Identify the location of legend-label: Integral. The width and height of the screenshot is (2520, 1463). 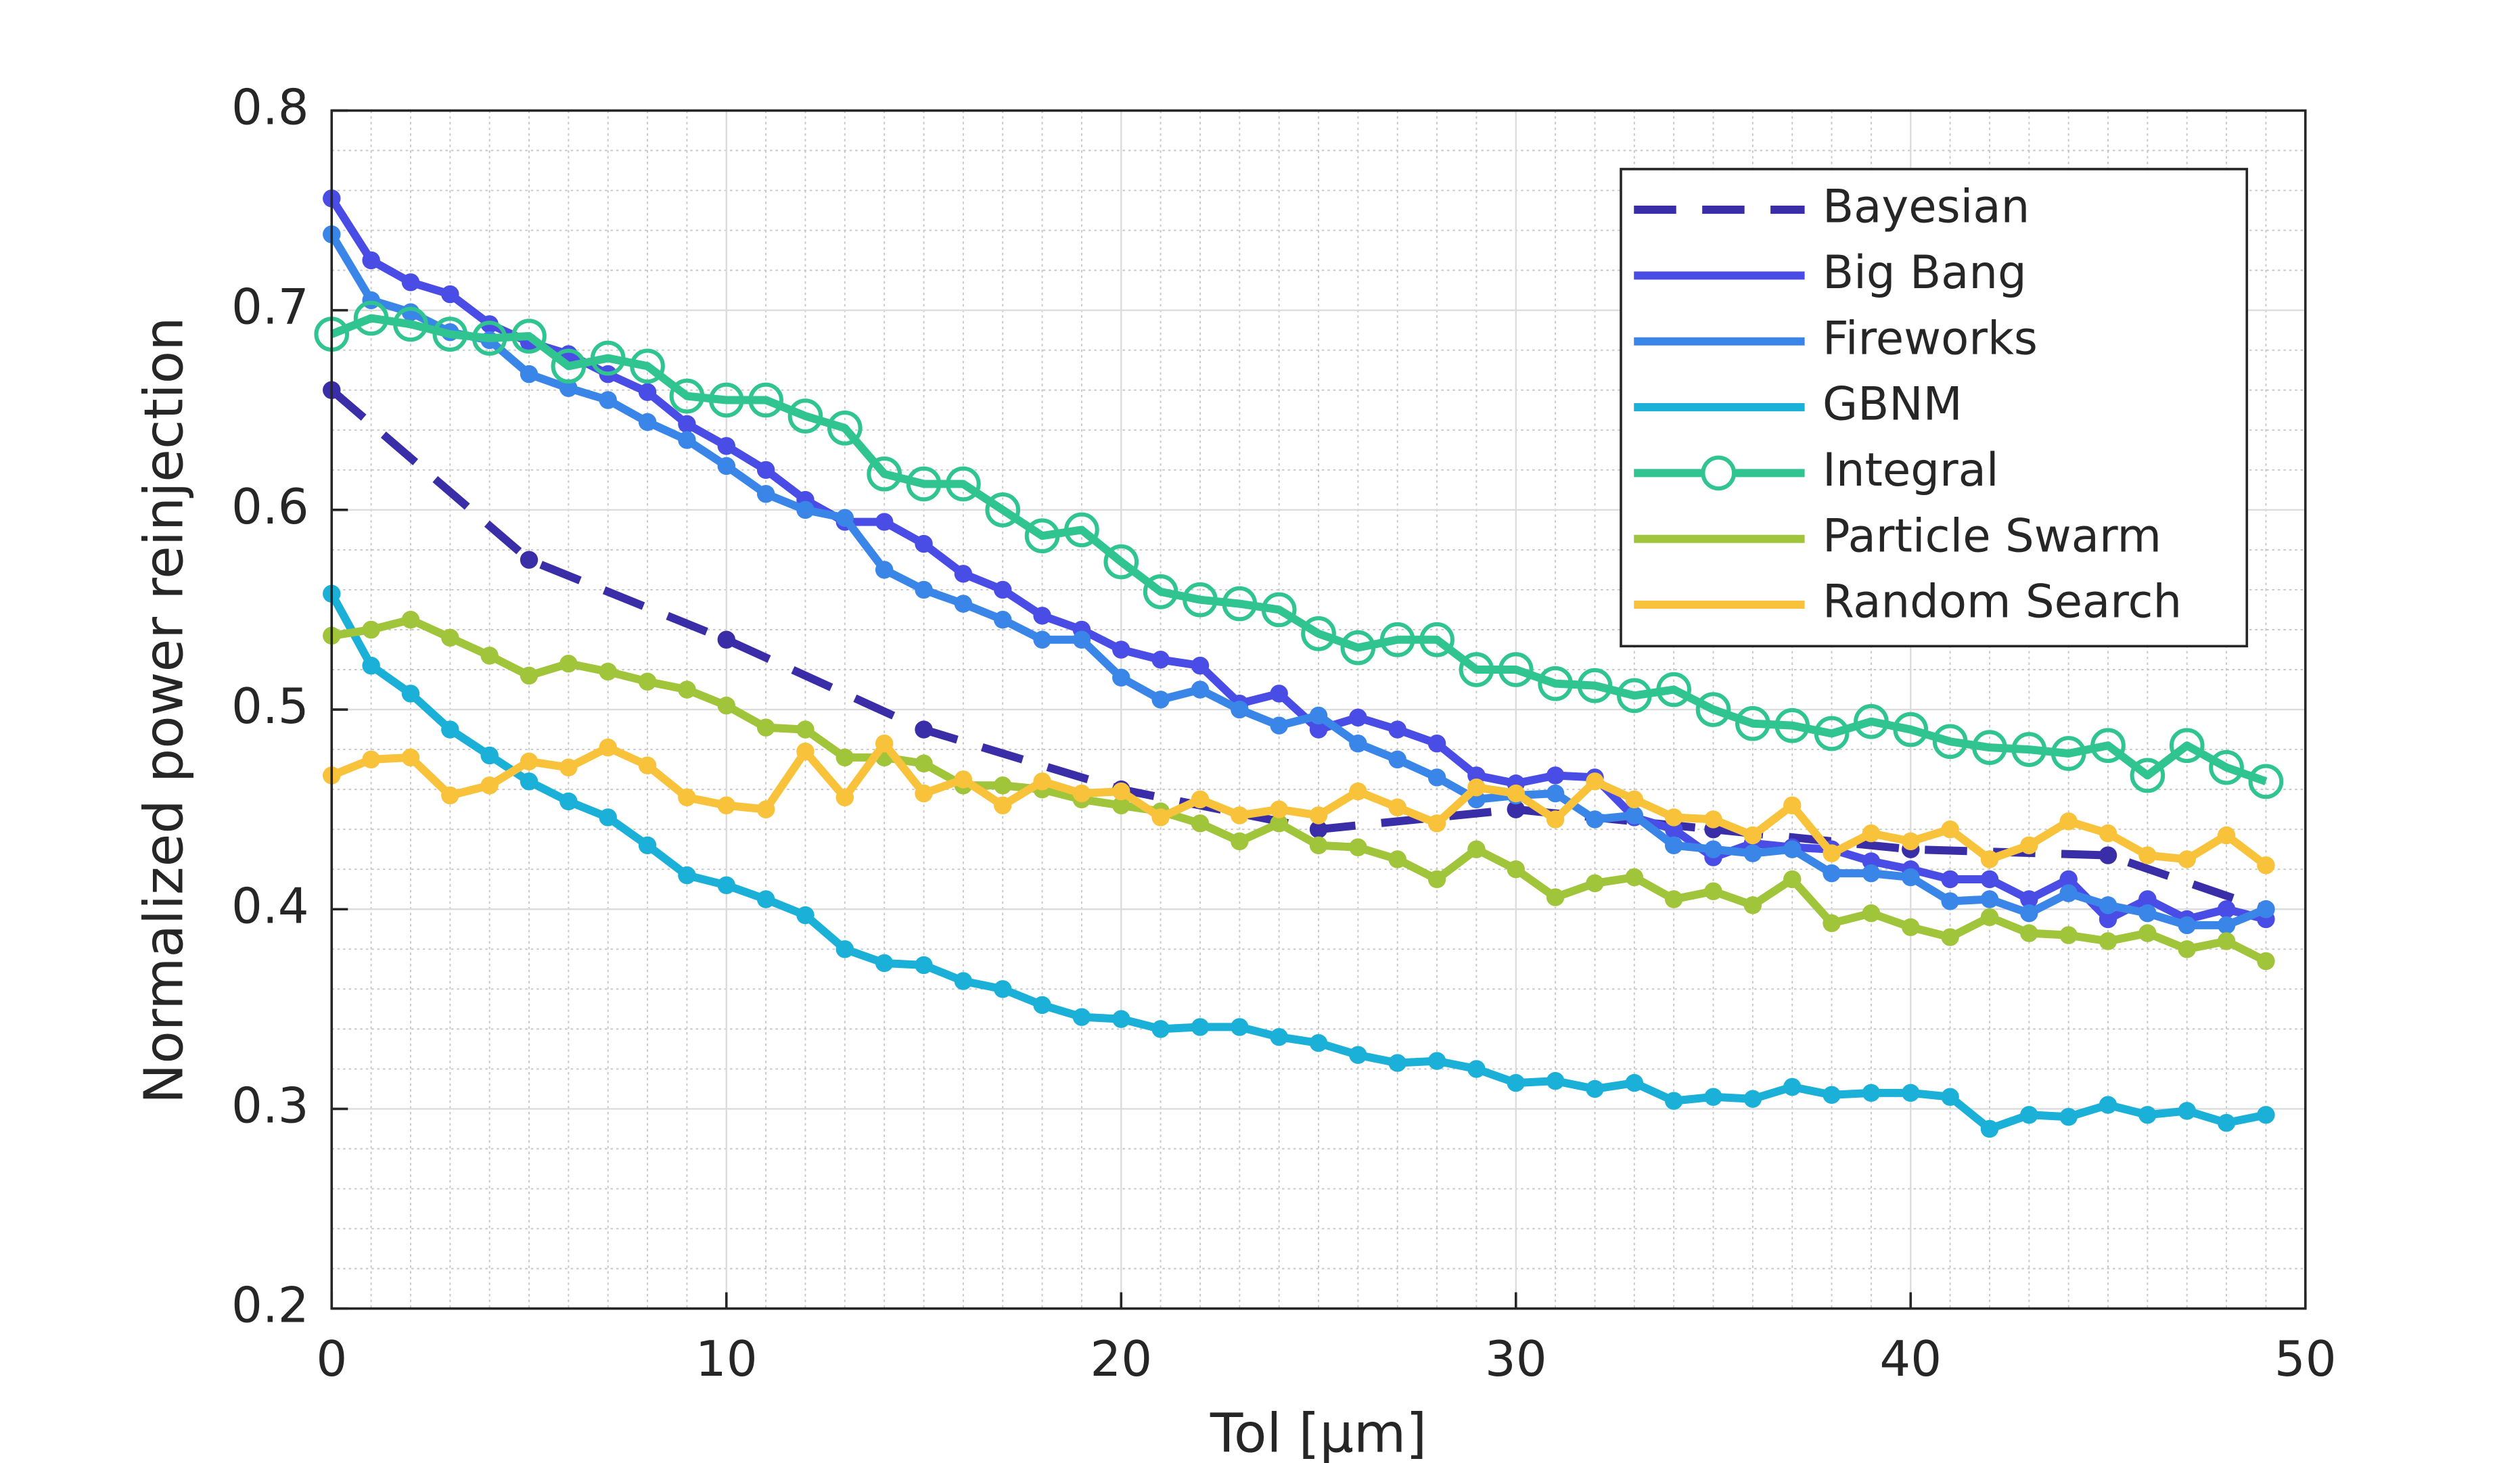
(1911, 470).